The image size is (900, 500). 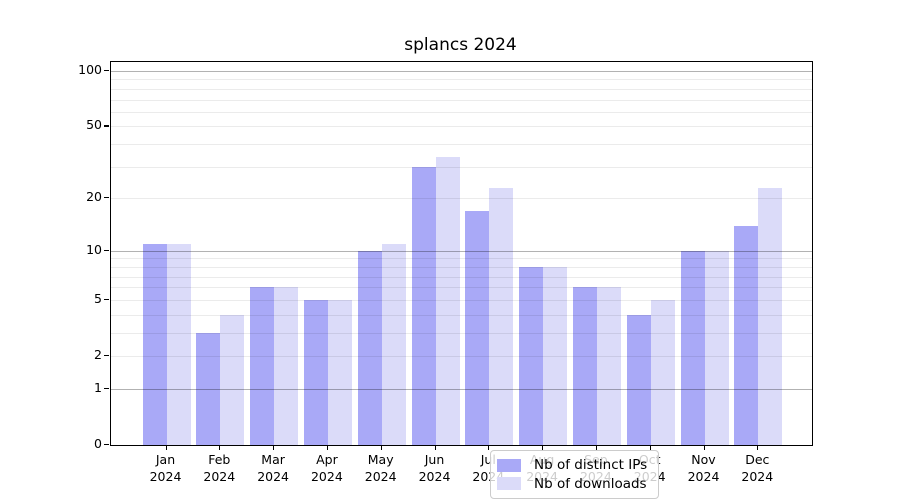 What do you see at coordinates (315, 372) in the screenshot?
I see `bar-ips-apr` at bounding box center [315, 372].